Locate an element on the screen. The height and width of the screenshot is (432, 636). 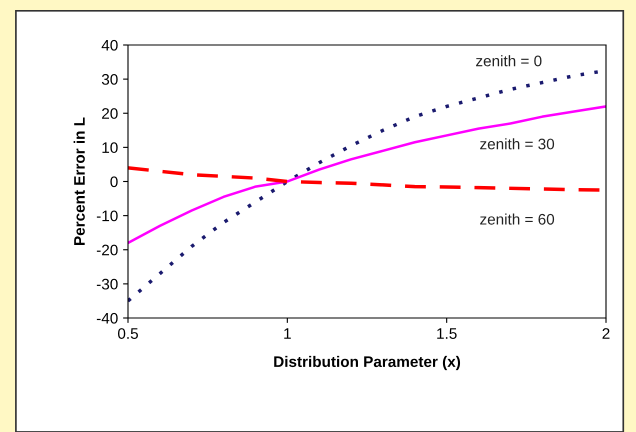
y-tick-label: -30 is located at coordinates (107, 284).